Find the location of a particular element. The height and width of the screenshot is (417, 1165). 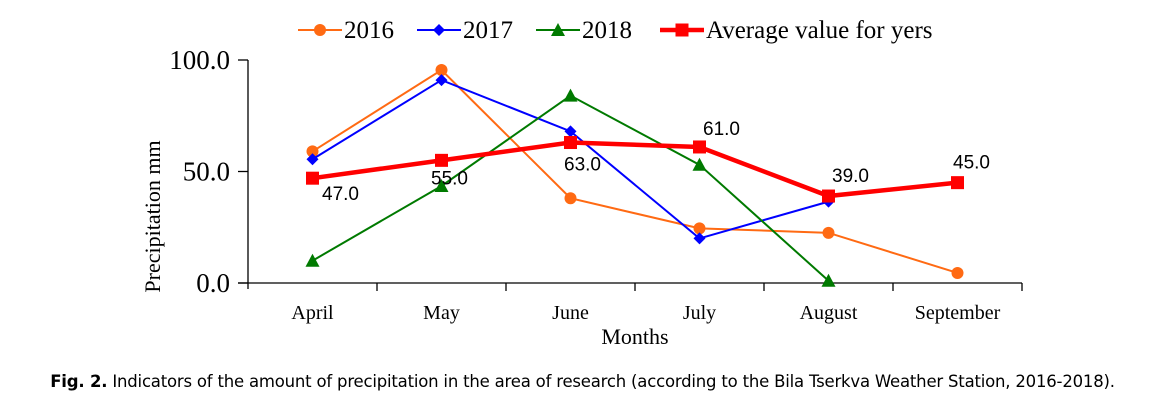

legend: 2016 2017 2018 Average value for yers is located at coordinates (615, 30).